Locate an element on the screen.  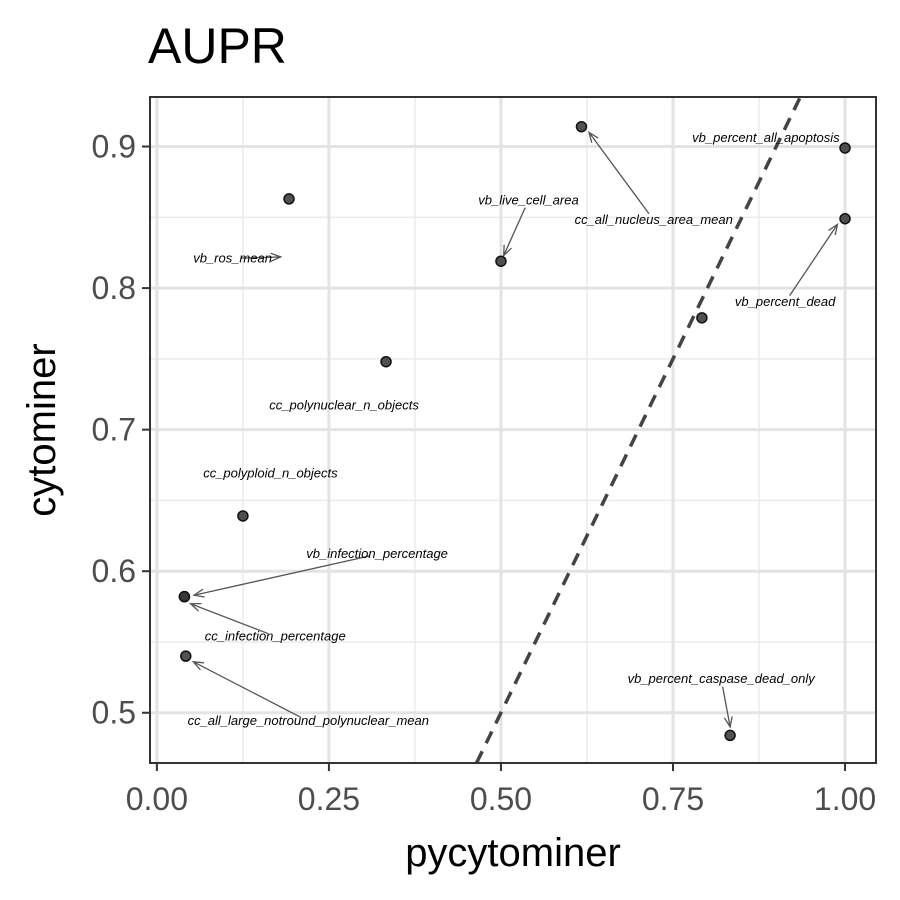
x-tick-label: 0.75 is located at coordinates (673, 799).